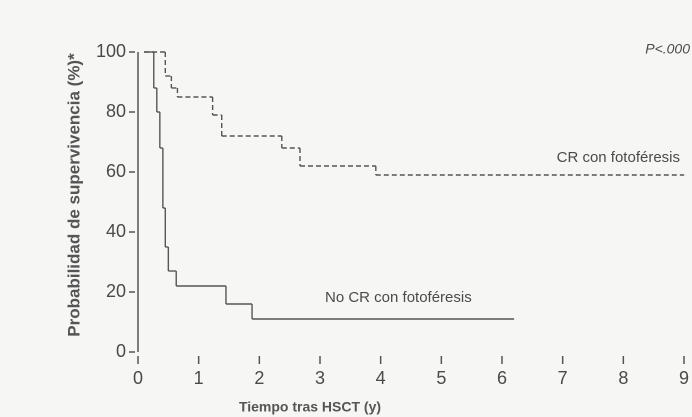  Describe the element at coordinates (618, 157) in the screenshot. I see `series-label: CR con fotoféresis` at that location.